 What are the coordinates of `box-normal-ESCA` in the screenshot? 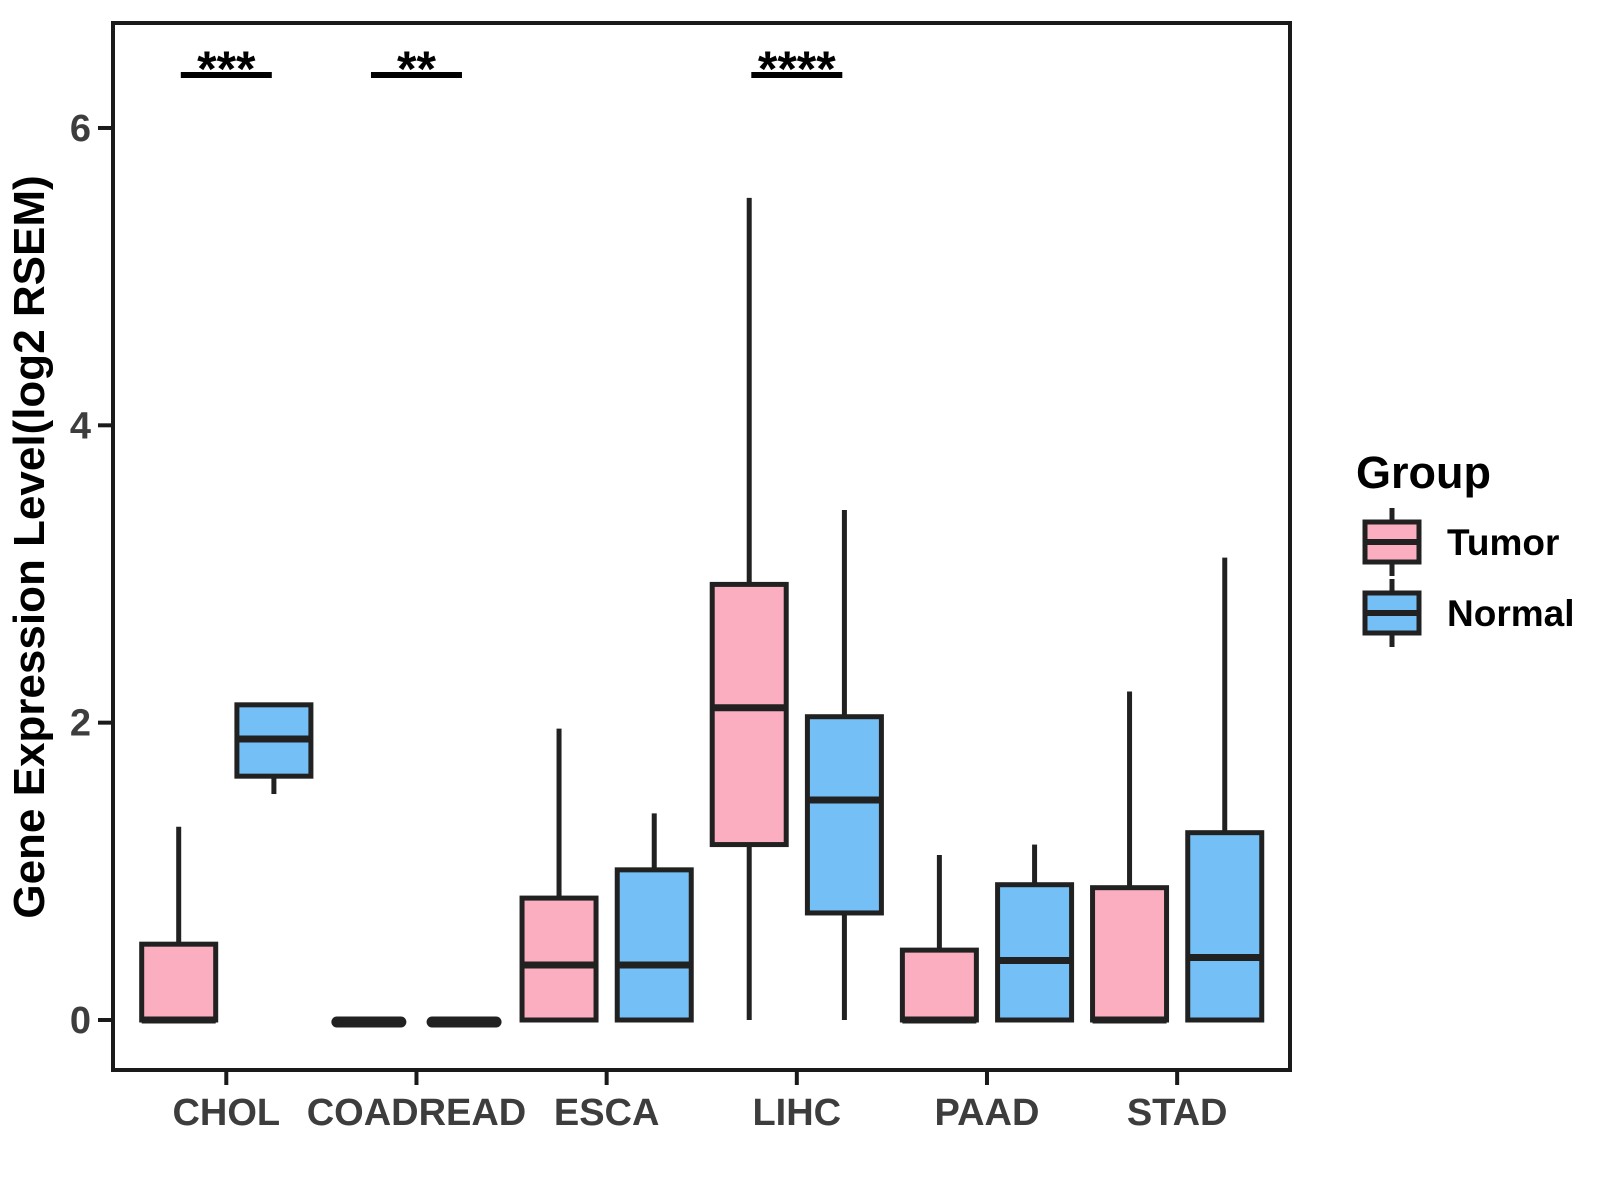 It's located at (654, 918).